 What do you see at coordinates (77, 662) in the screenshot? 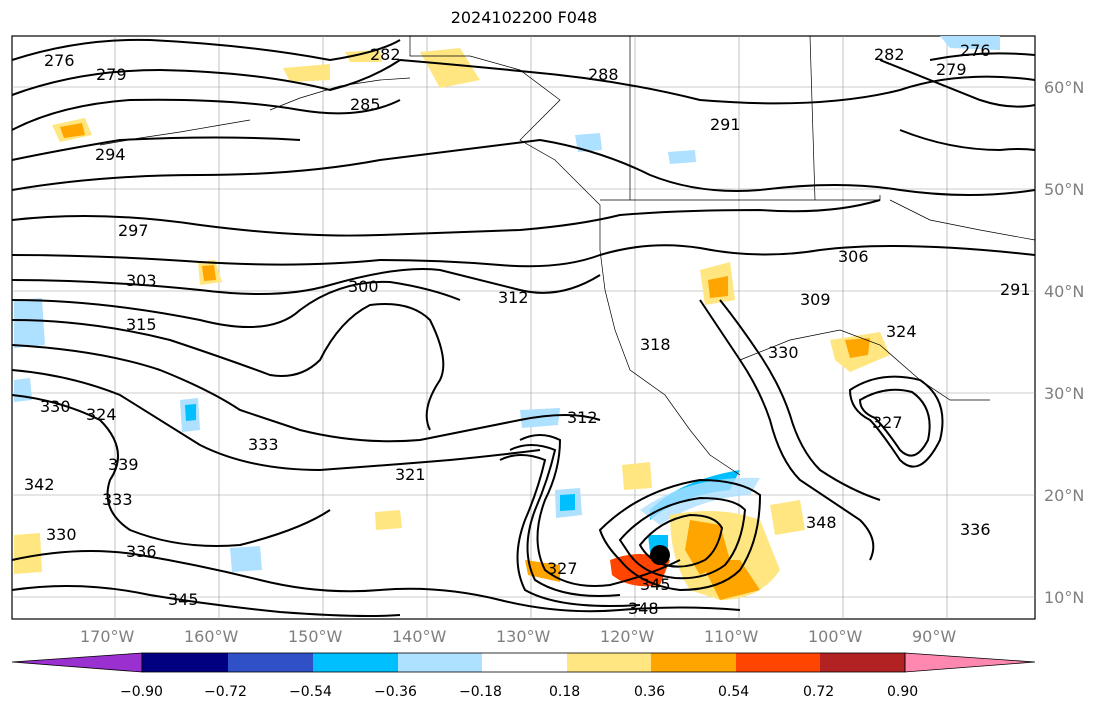
I see `colorbar-extend-min` at bounding box center [77, 662].